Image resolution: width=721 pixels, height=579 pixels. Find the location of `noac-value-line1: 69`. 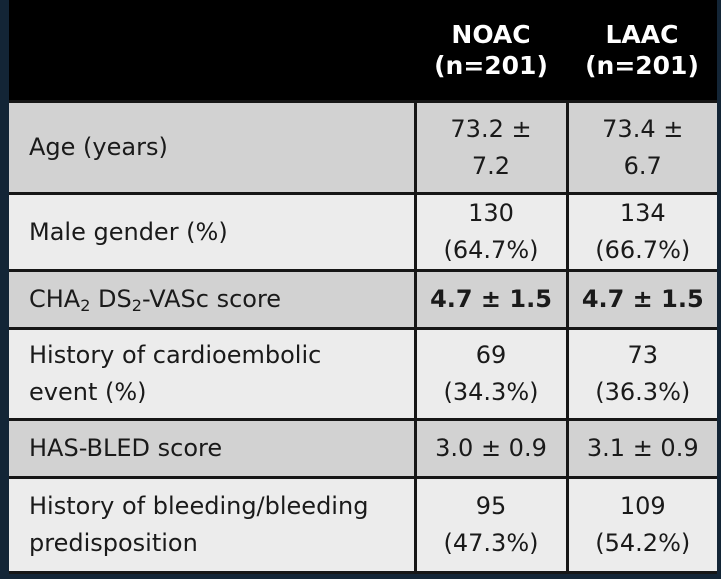

noac-value-line1: 69 is located at coordinates (491, 355).